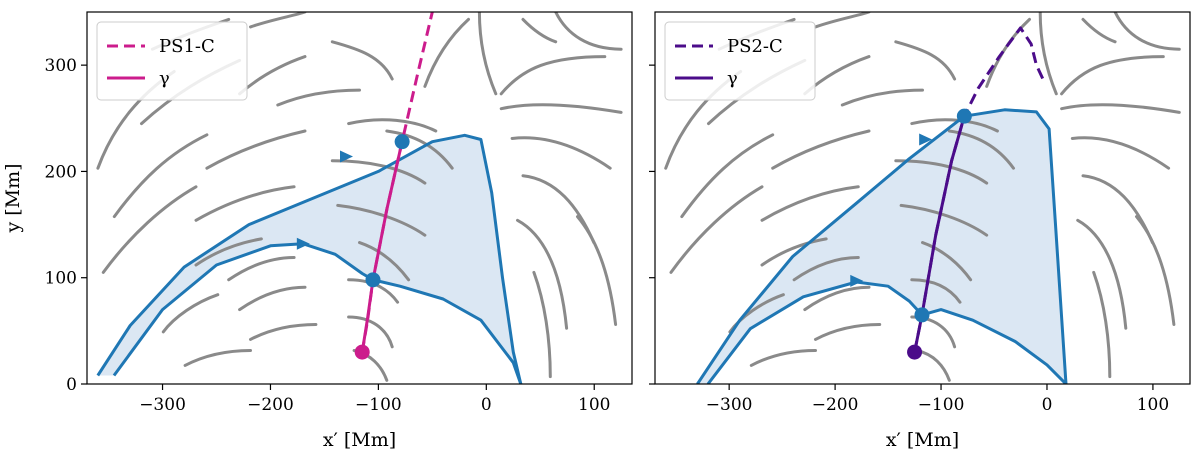  What do you see at coordinates (187, 46) in the screenshot?
I see `legend-label: PS1-C` at bounding box center [187, 46].